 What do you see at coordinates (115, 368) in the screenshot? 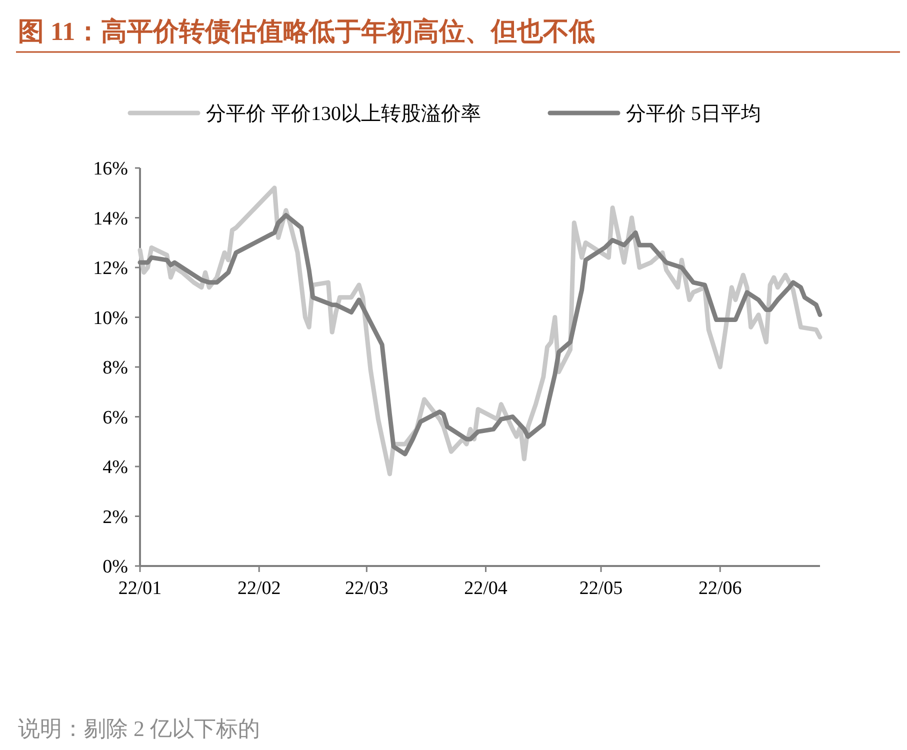
I see `y-tick-label: 8%` at bounding box center [115, 368].